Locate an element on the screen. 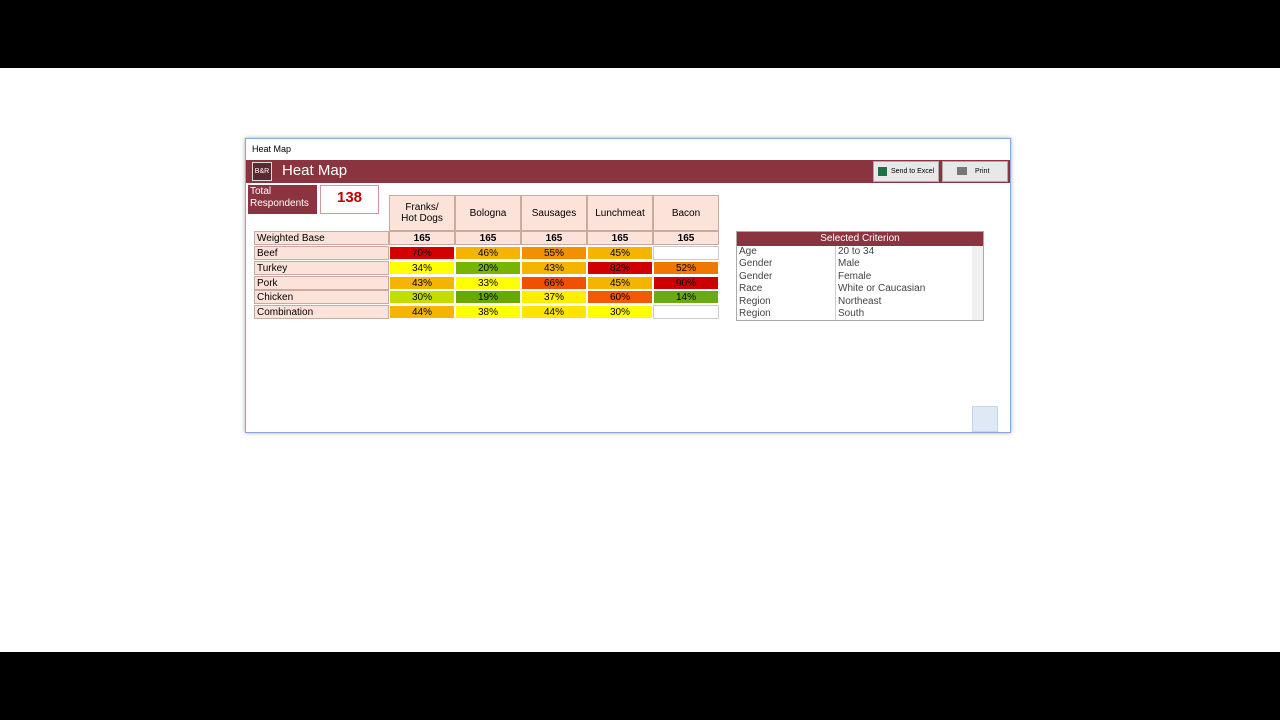 This screenshot has width=1280, height=720. heat-cell: 55% is located at coordinates (554, 253).